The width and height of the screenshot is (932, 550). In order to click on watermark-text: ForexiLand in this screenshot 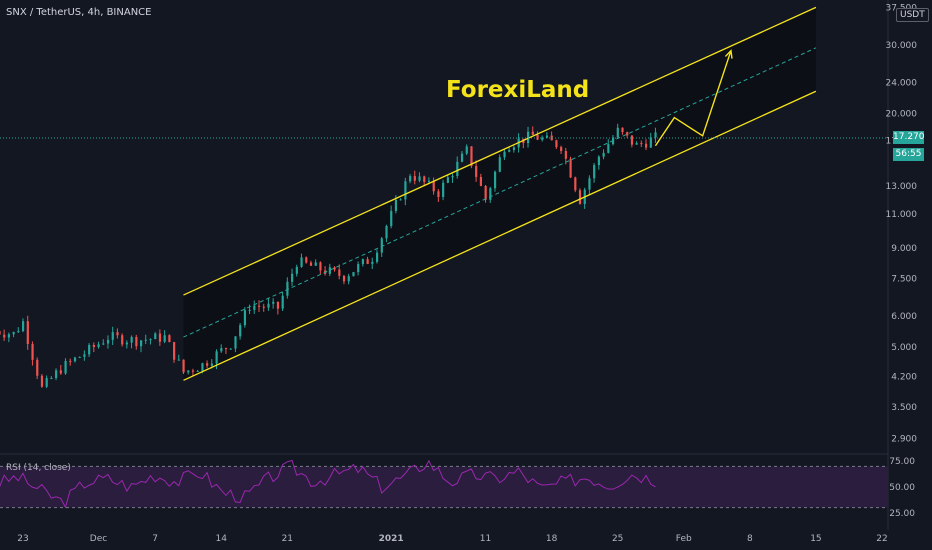, I will do `click(518, 90)`.